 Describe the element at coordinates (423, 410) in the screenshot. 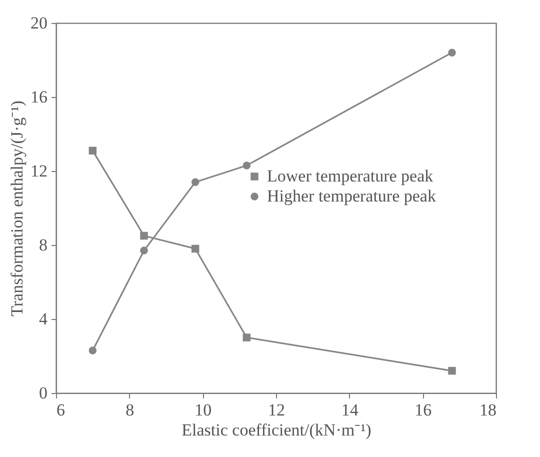

I see `x-tick-label: 16` at that location.